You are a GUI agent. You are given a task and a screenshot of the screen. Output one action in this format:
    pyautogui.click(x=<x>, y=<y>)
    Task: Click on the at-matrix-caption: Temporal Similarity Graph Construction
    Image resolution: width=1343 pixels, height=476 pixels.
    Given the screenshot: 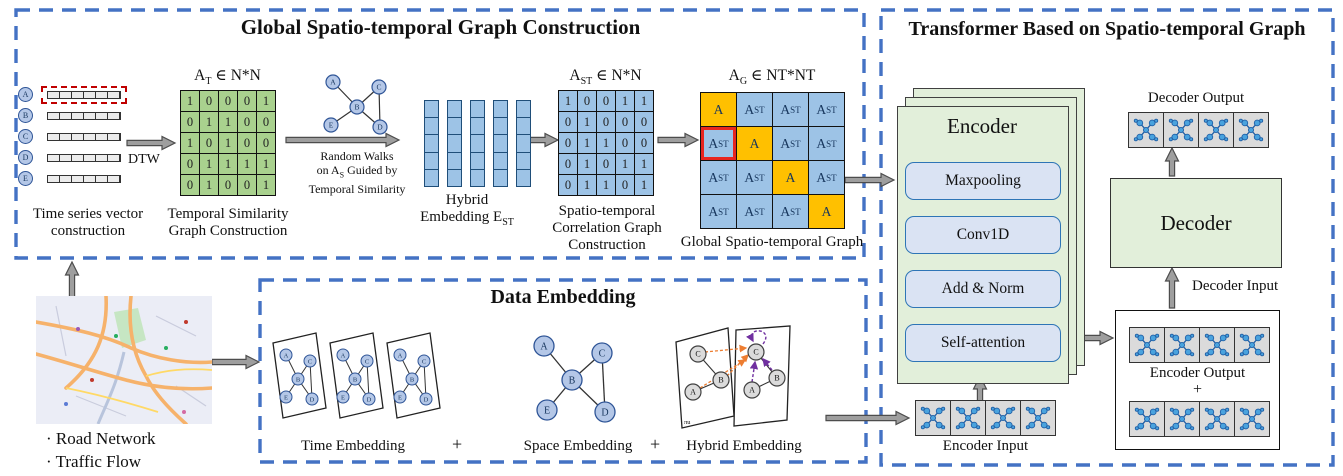 What is the action you would take?
    pyautogui.click(x=228, y=222)
    